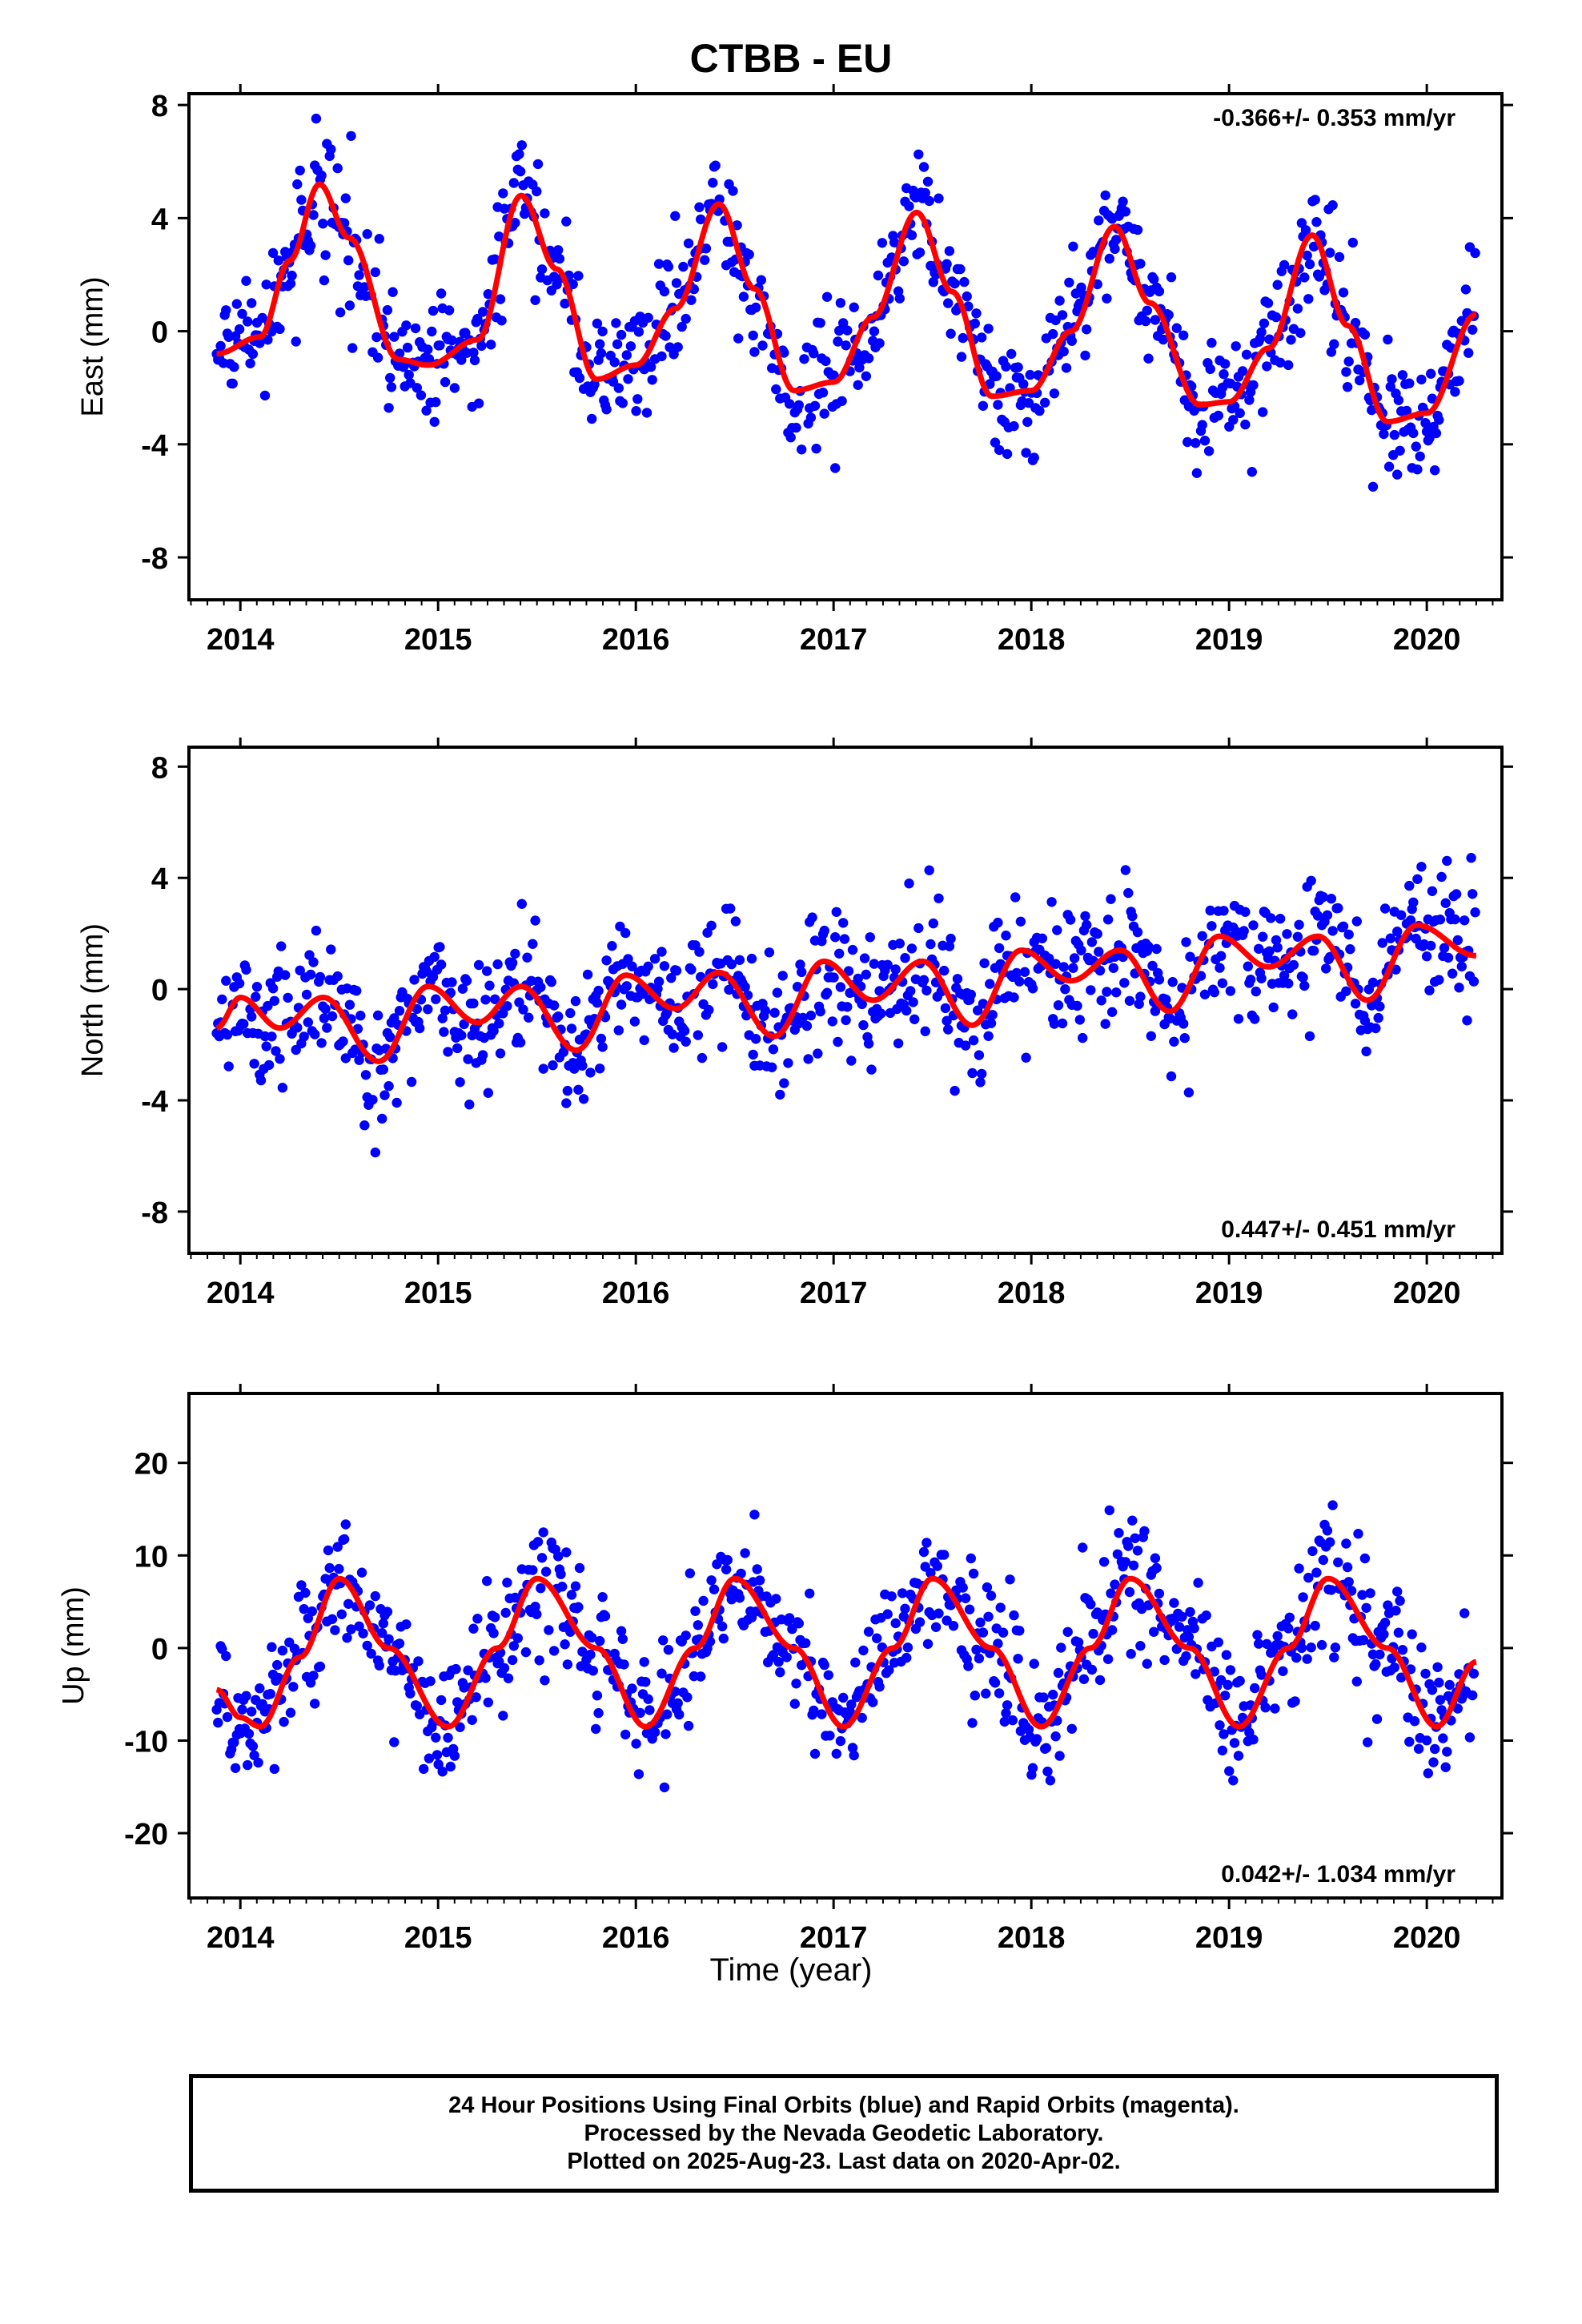 The width and height of the screenshot is (1582, 2324). What do you see at coordinates (159, 106) in the screenshot?
I see `y-tick-label: 8` at bounding box center [159, 106].